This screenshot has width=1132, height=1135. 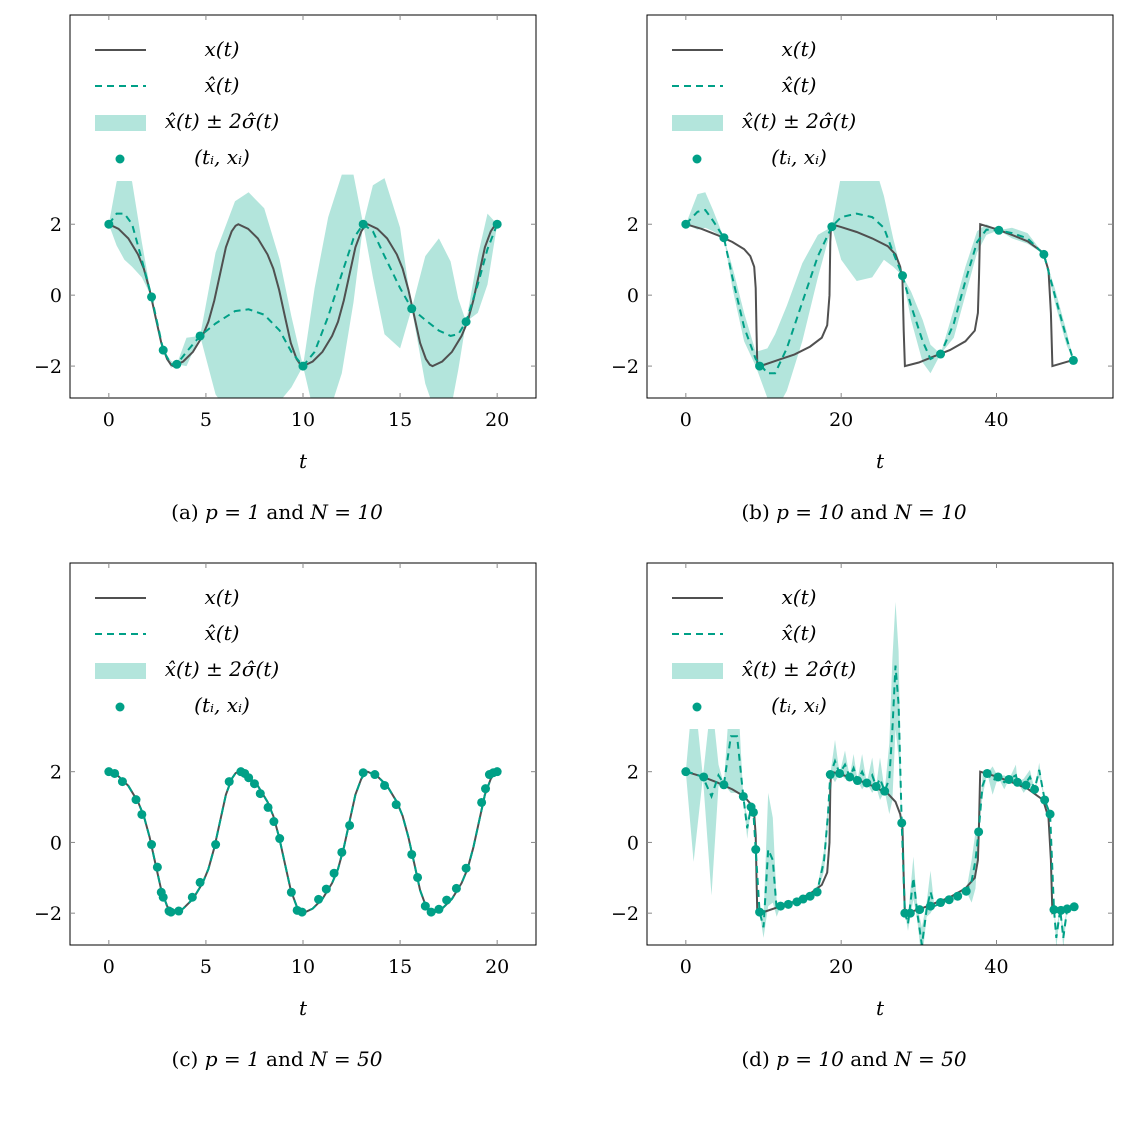 I want to click on caption-label: (d), so click(x=755, y=1059).